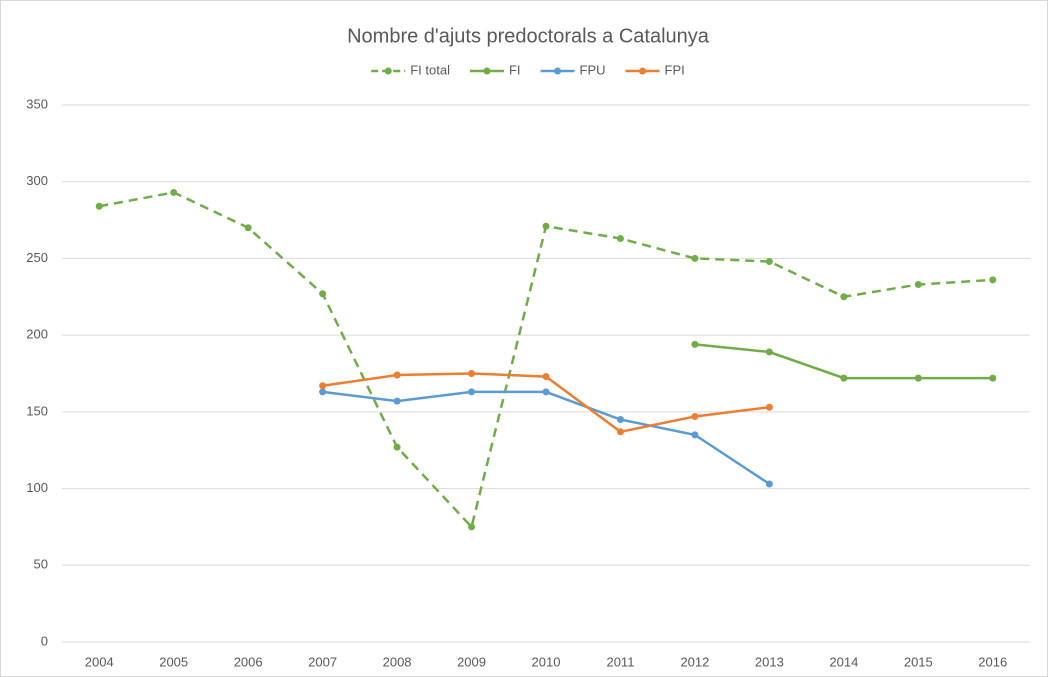  I want to click on legend-label: FPI, so click(675, 69).